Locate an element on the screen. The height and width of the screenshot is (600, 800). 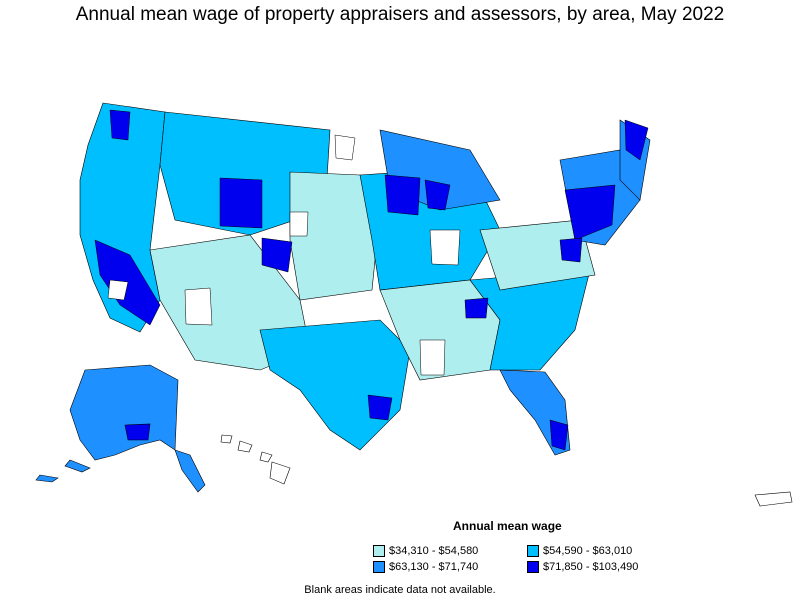
legend-label-2: $54,590 - $63,010 is located at coordinates (588, 551).